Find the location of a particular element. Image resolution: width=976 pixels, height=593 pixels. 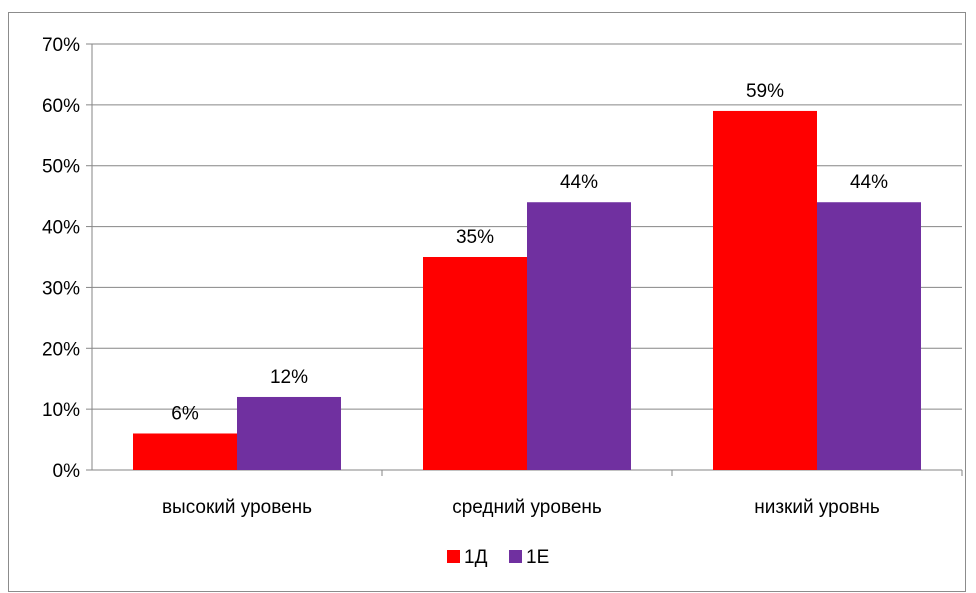

x-category-label: низкий уровнь is located at coordinates (817, 507).